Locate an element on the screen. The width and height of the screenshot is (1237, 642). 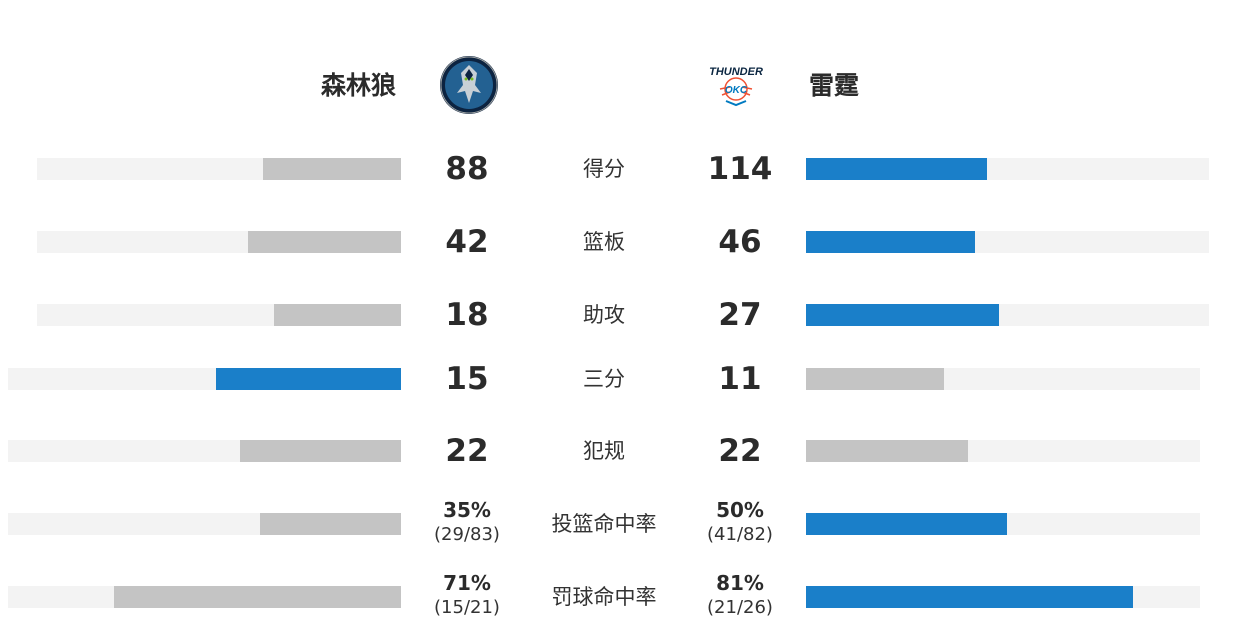
stat-fraction: (29/83) is located at coordinates (467, 534).